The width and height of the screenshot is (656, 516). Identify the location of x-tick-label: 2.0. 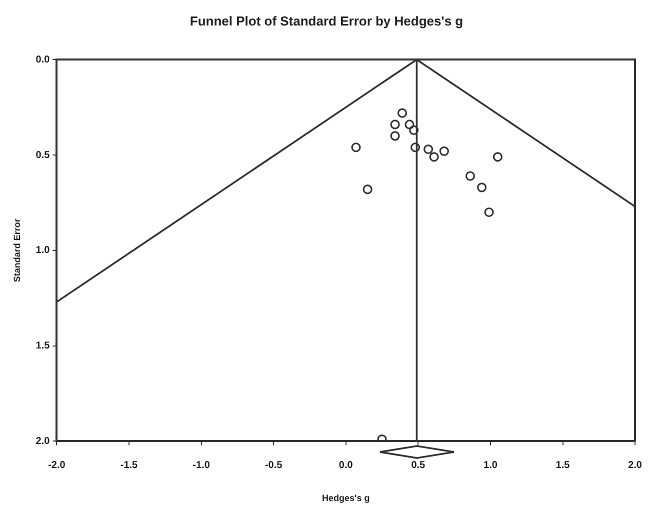
(635, 465).